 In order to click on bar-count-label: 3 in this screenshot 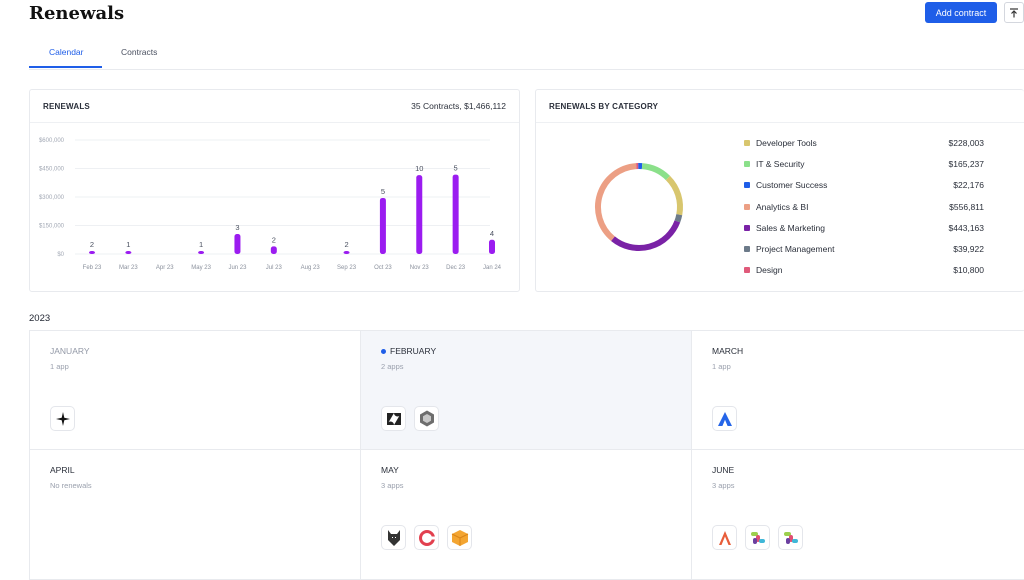, I will do `click(237, 227)`.